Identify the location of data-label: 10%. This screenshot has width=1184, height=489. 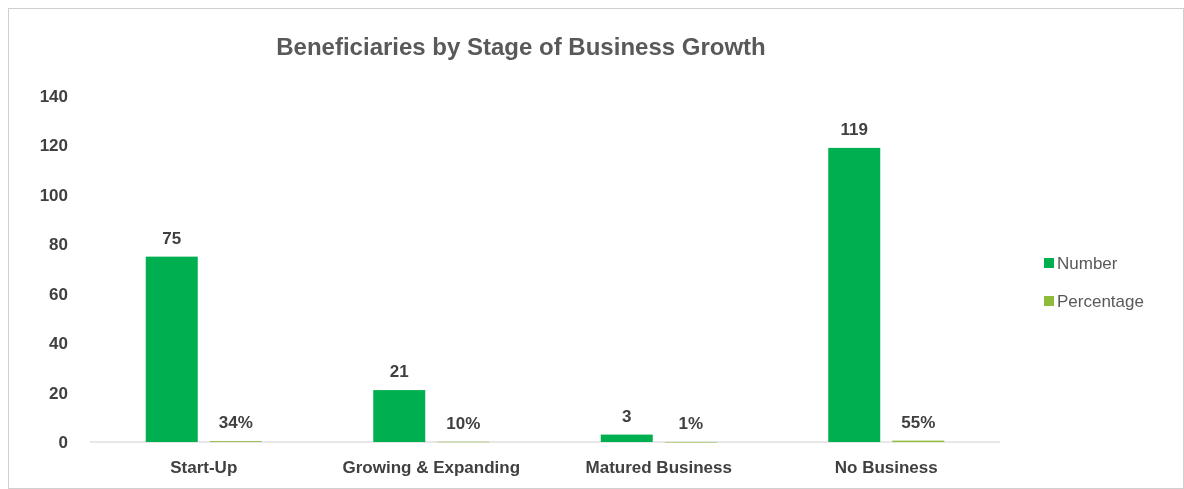
(463, 423).